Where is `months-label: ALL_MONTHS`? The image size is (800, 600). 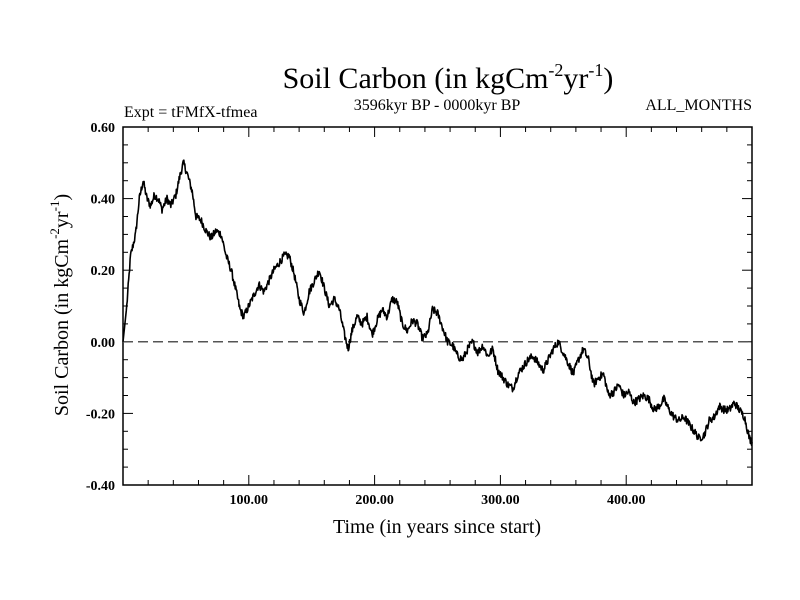
months-label: ALL_MONTHS is located at coordinates (698, 105).